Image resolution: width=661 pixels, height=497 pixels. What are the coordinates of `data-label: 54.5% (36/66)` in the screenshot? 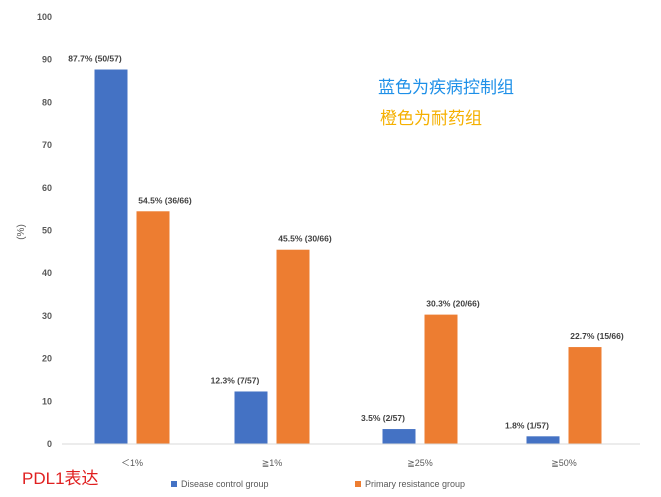 It's located at (165, 200).